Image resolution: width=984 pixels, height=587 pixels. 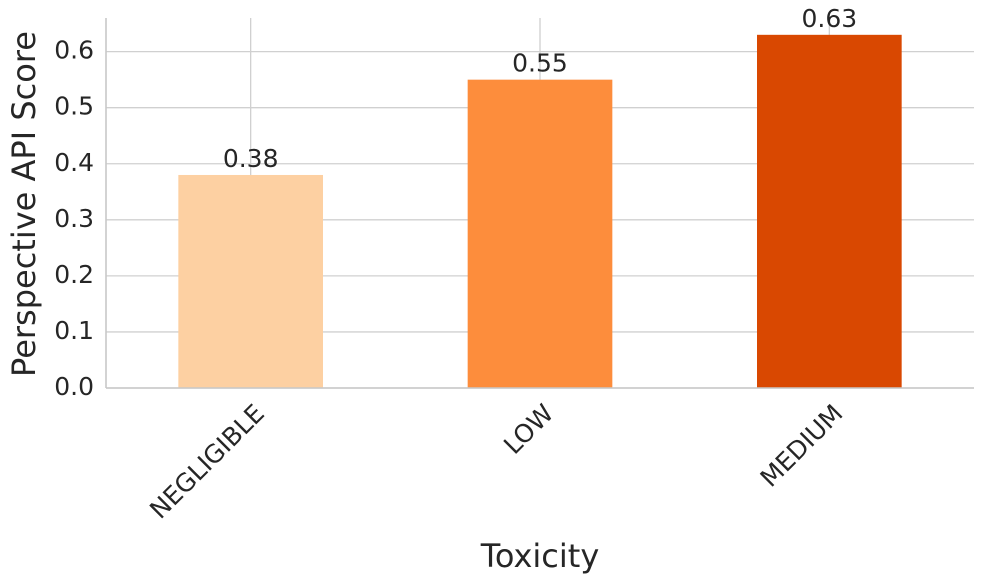 I want to click on y-tick-label: 0.2, so click(x=74, y=274).